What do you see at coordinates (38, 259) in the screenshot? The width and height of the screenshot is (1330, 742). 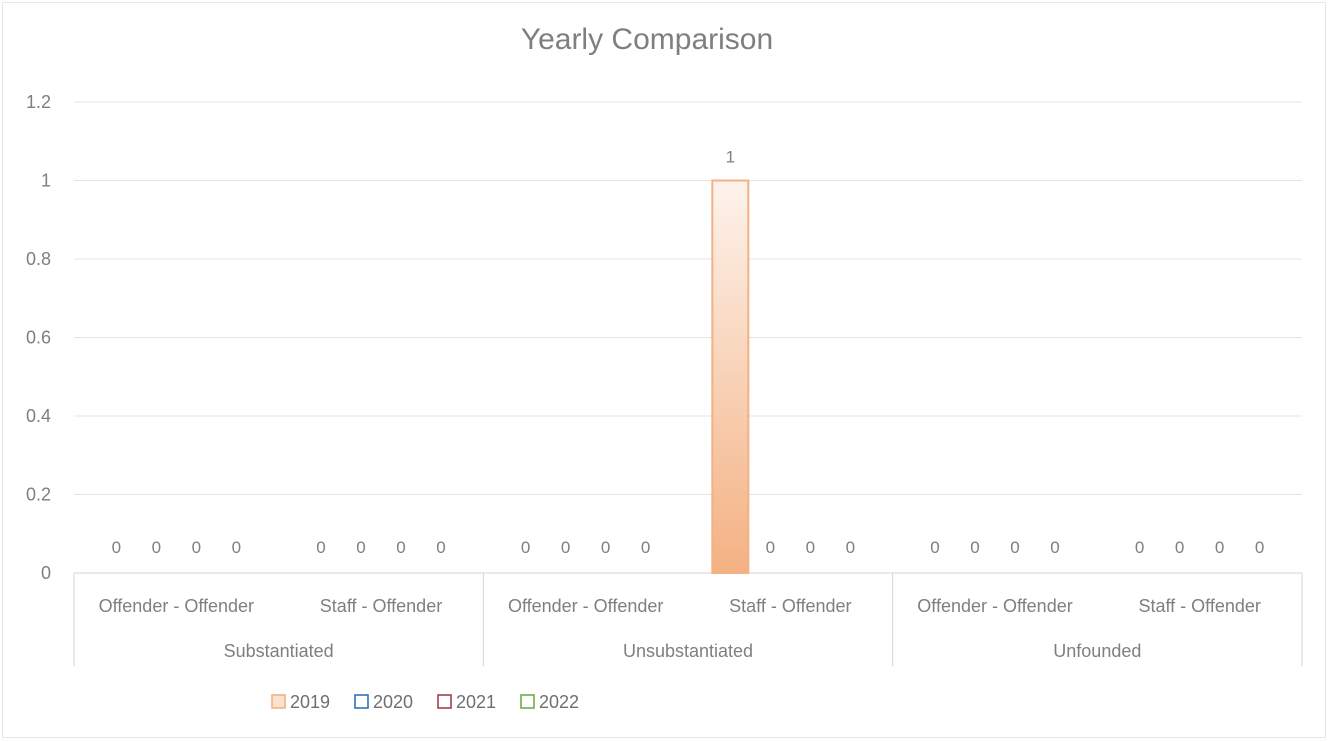 I see `y-tick-label: 0.8` at bounding box center [38, 259].